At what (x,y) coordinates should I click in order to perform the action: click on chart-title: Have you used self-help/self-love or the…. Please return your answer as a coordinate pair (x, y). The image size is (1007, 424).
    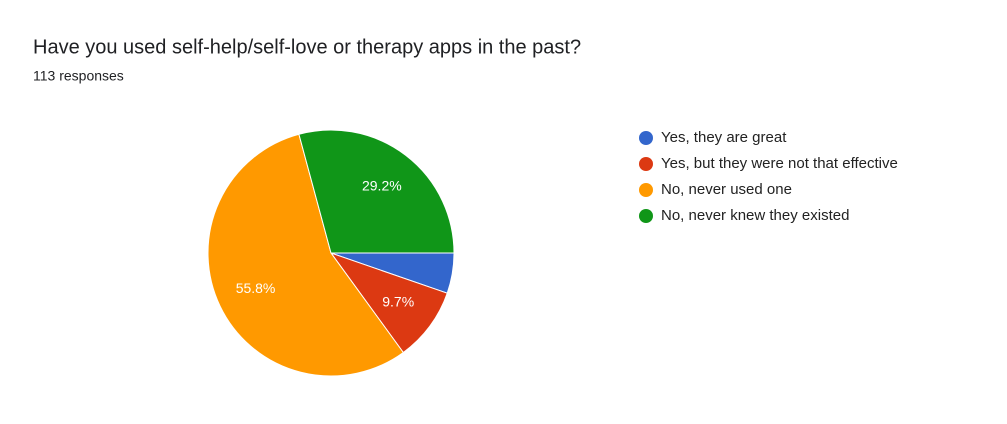
    Looking at the image, I should click on (307, 47).